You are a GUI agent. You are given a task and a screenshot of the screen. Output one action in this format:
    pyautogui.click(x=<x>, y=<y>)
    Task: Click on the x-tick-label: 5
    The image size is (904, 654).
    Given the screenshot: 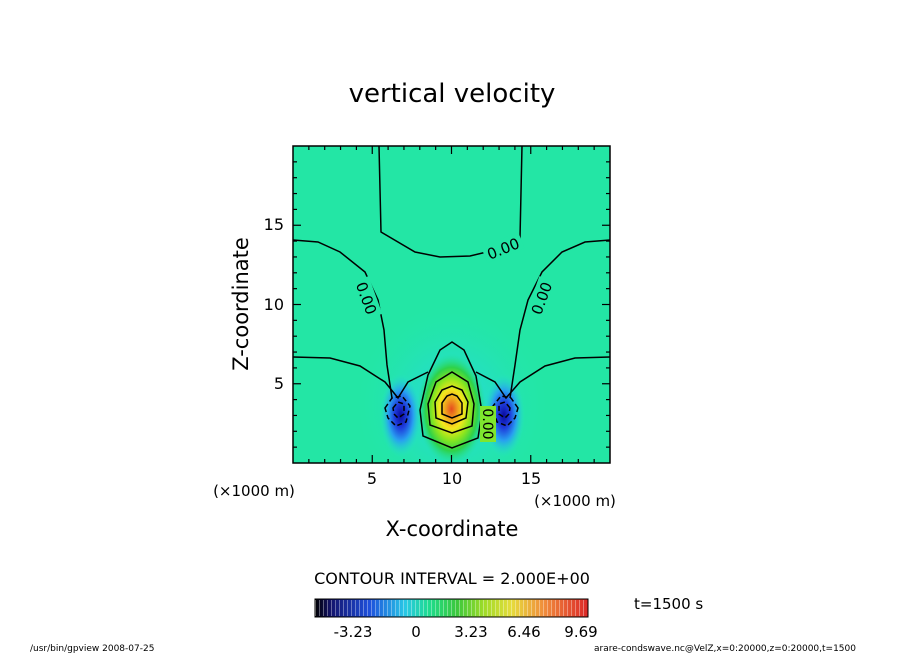 What is the action you would take?
    pyautogui.click(x=372, y=478)
    